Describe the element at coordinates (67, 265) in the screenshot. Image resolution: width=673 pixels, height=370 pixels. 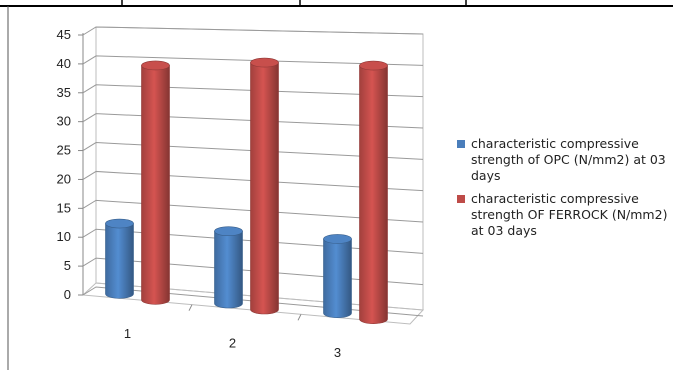
I see `y-tick-label: 5` at that location.